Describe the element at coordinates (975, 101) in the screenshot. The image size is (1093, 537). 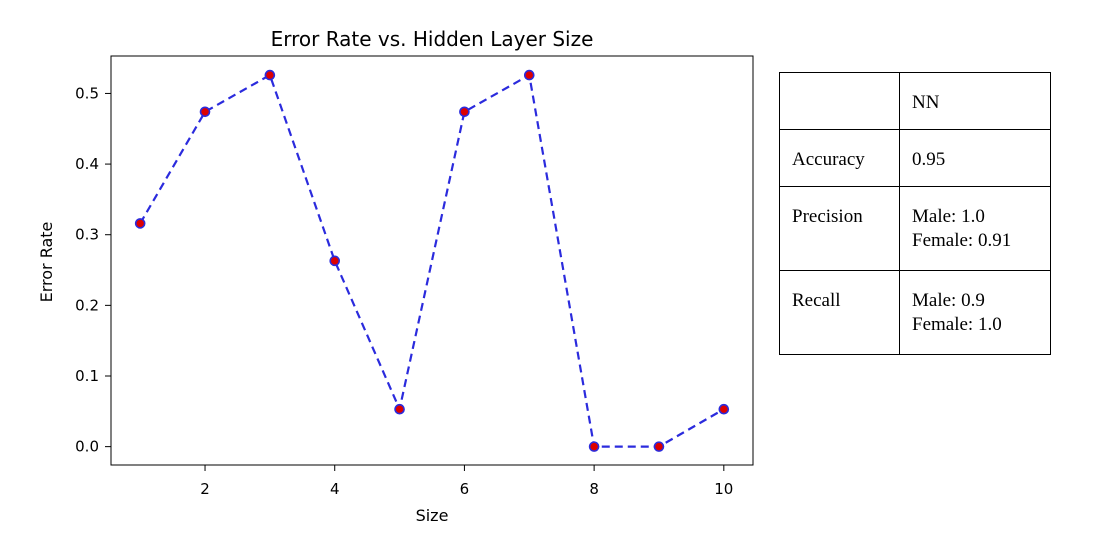
I see `table-header-cell-nn: NN` at that location.